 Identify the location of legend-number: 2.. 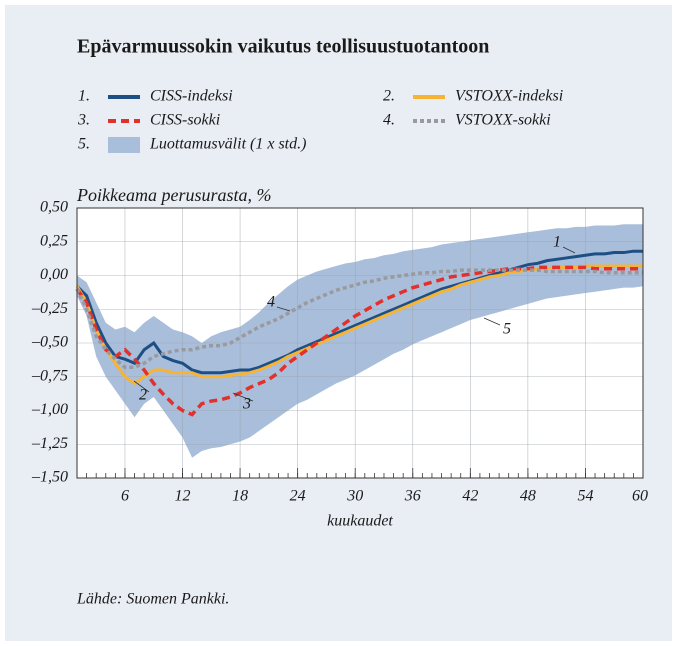
(389, 96).